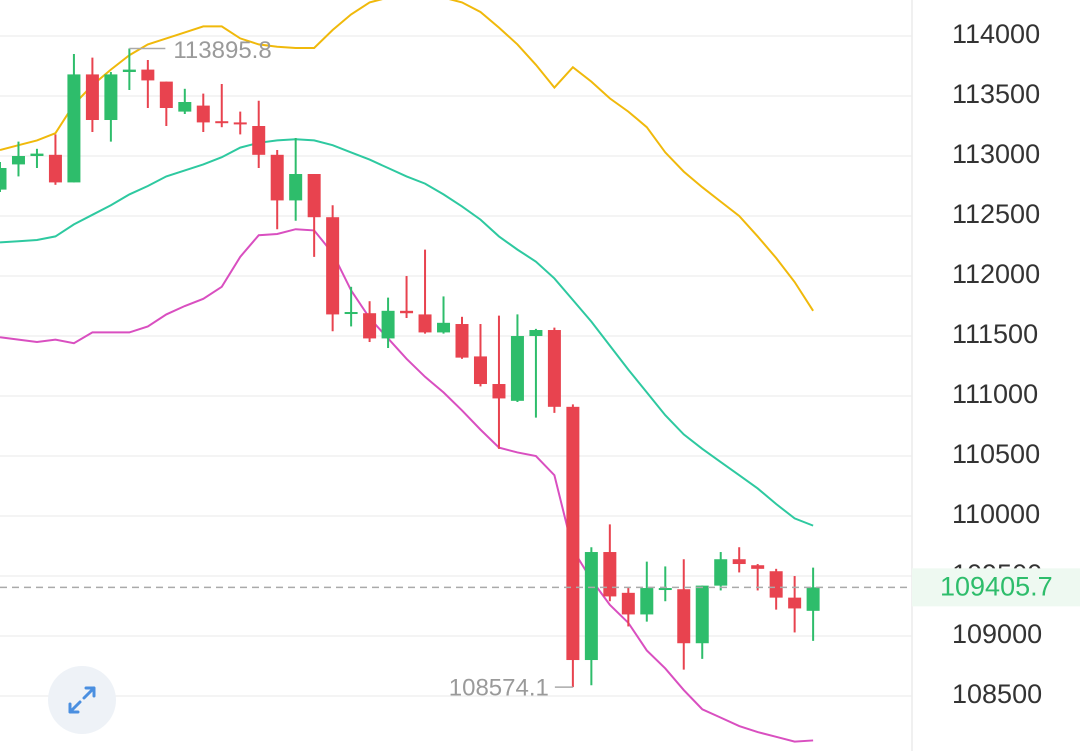  What do you see at coordinates (997, 634) in the screenshot?
I see `y-tick-label: 109000` at bounding box center [997, 634].